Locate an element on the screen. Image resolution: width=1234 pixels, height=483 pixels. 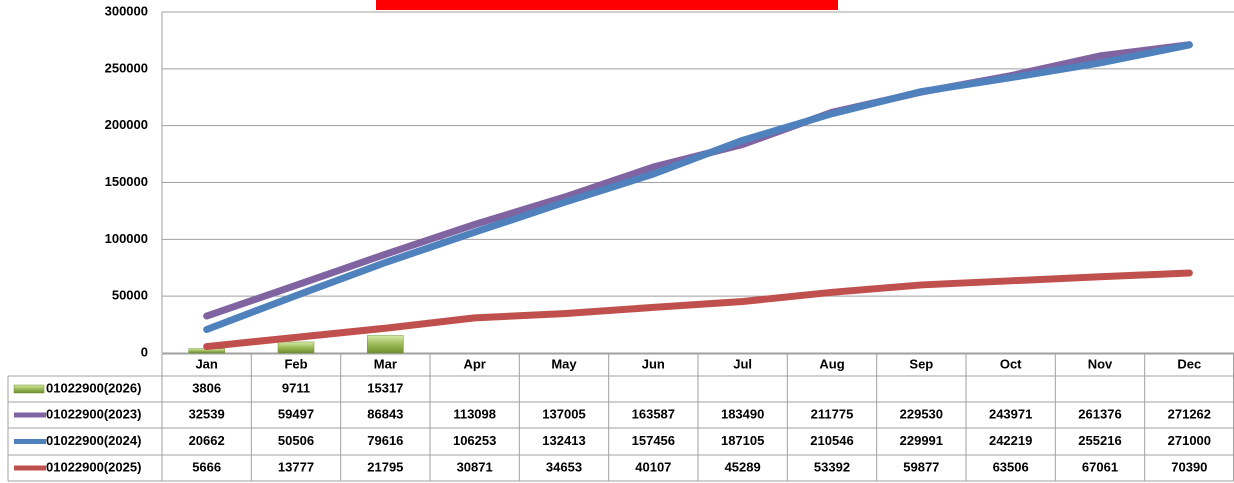
table-cell: 50506 is located at coordinates (296, 440).